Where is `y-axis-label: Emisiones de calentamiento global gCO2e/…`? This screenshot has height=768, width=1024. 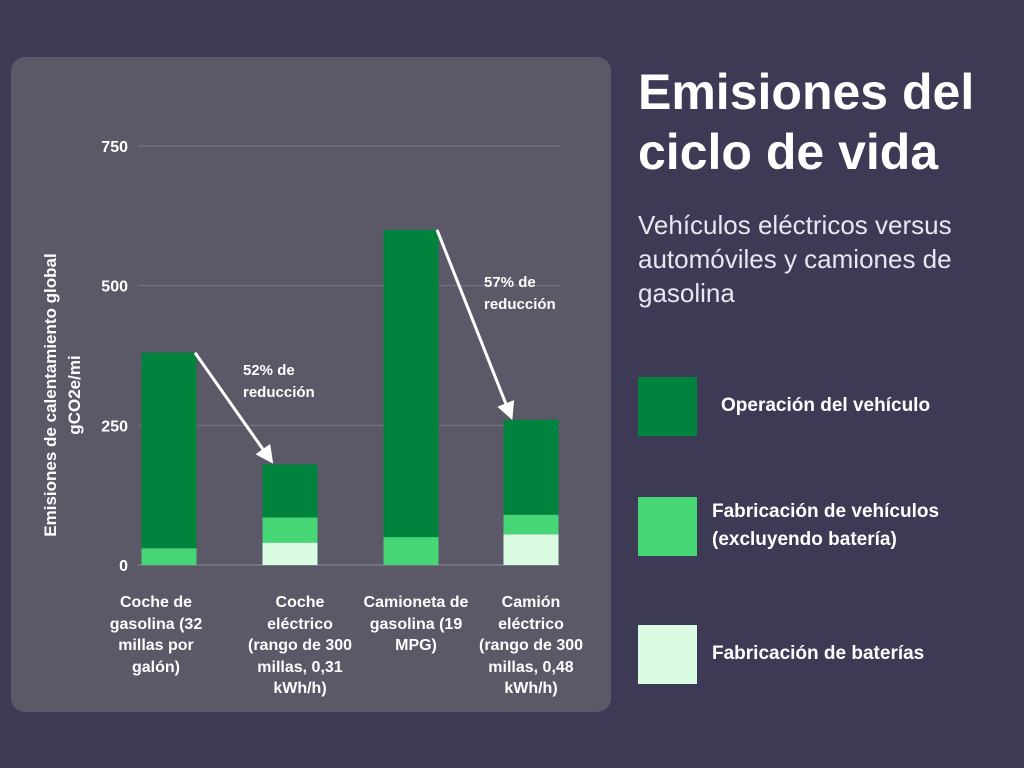
y-axis-label: Emisiones de calentamiento global gCO2e/… is located at coordinates (62, 395).